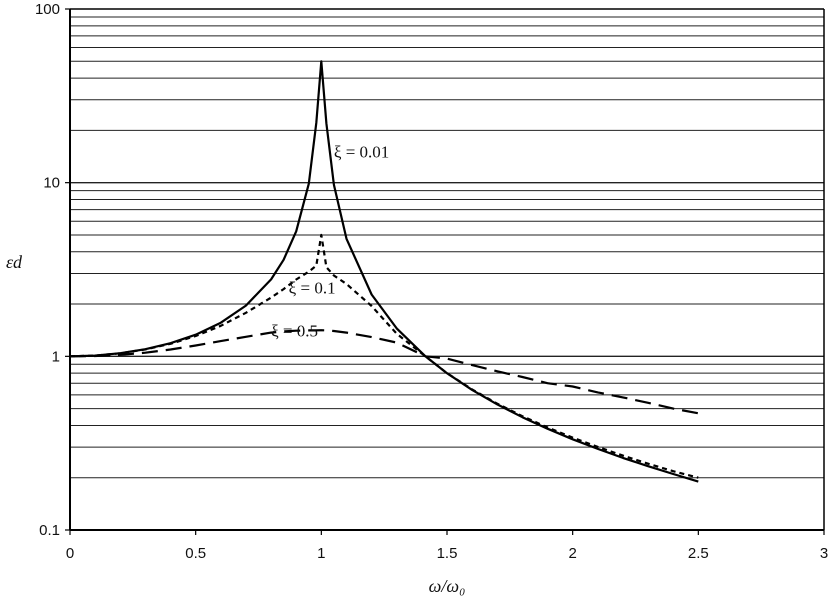  What do you see at coordinates (447, 553) in the screenshot?
I see `x-tick-label: 1.5` at bounding box center [447, 553].